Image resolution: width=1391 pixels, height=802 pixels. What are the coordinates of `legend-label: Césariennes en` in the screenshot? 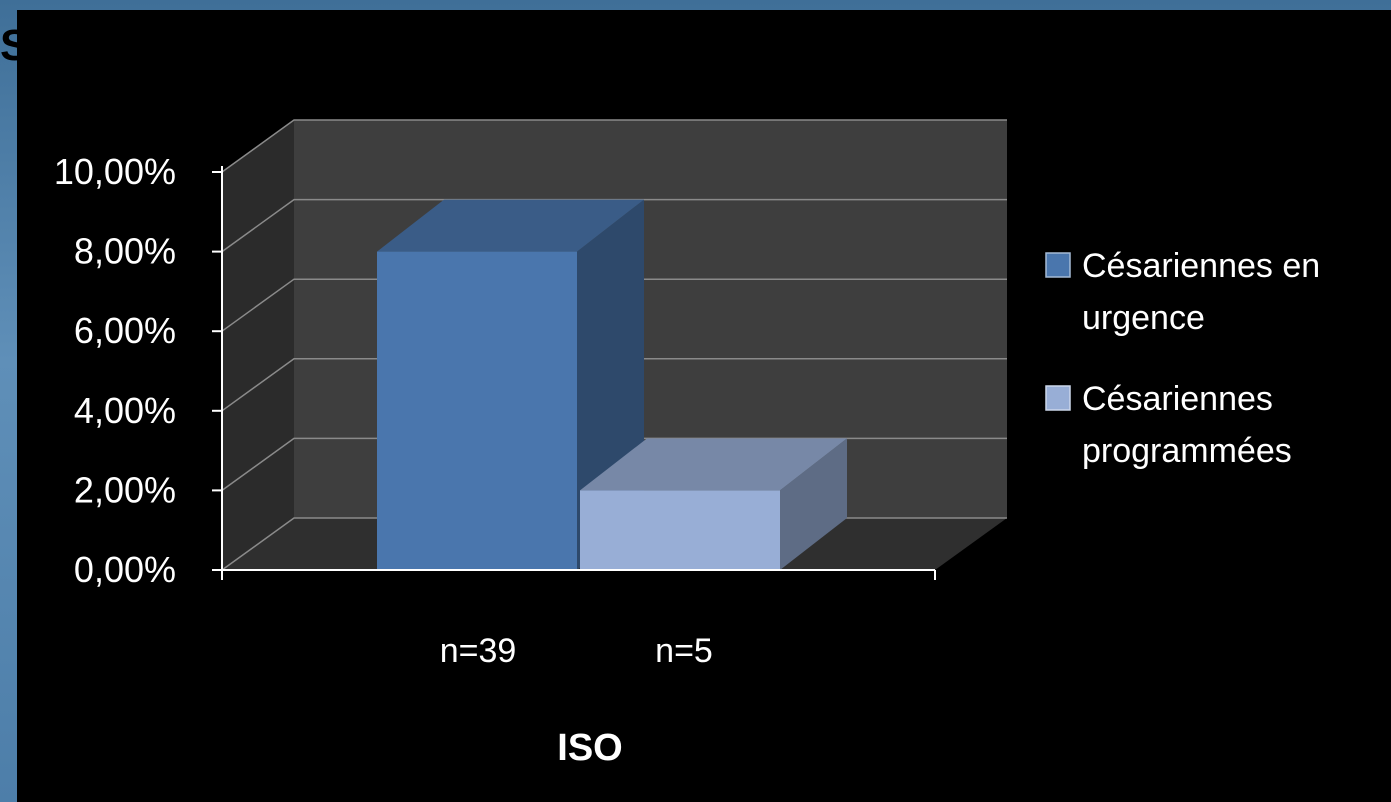 It's located at (1201, 266).